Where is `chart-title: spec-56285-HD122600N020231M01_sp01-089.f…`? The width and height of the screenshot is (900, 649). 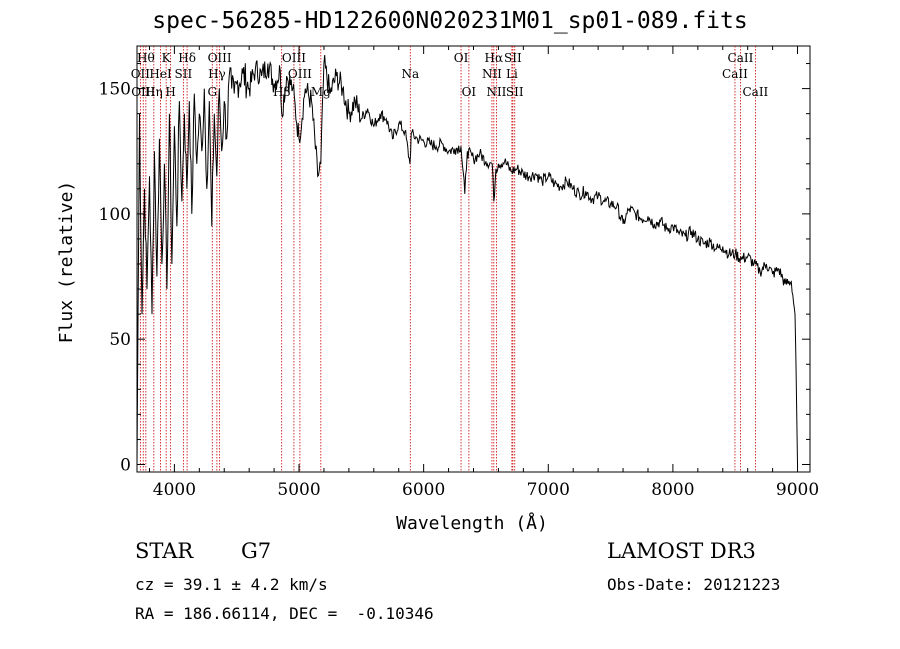 chart-title: spec-56285-HD122600N020231M01_sp01-089.f… is located at coordinates (450, 21).